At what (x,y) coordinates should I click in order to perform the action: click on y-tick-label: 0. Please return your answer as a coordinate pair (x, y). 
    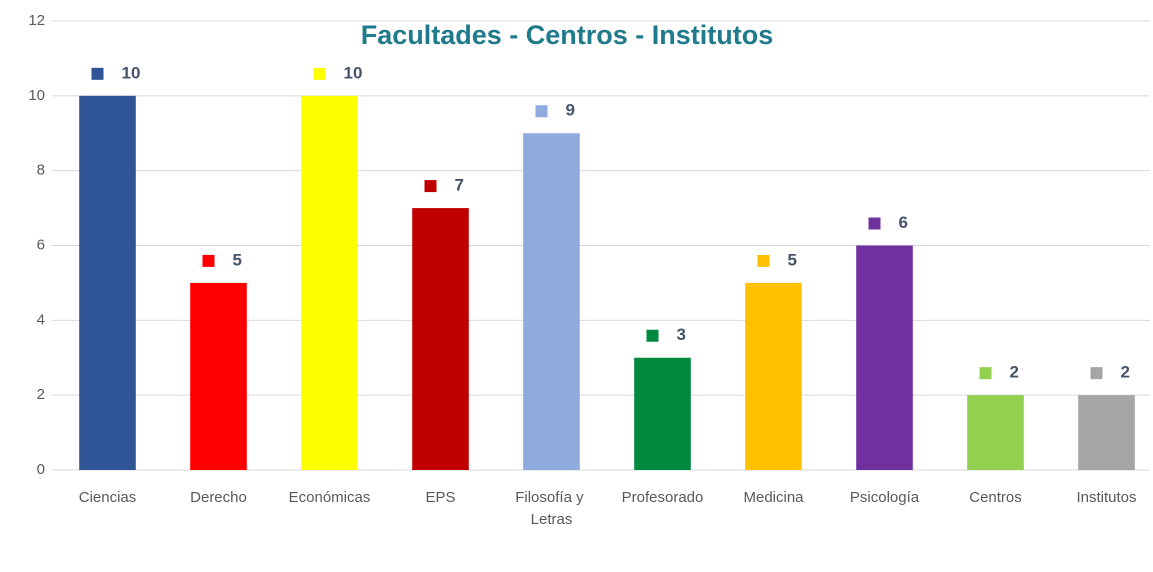
    Looking at the image, I should click on (41, 469).